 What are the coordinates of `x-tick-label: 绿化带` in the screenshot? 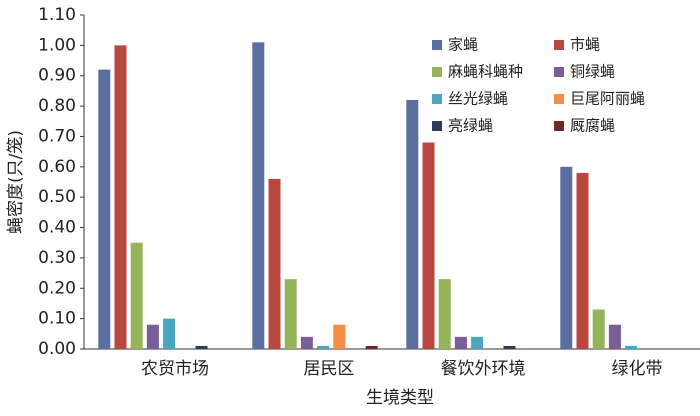 It's located at (637, 369).